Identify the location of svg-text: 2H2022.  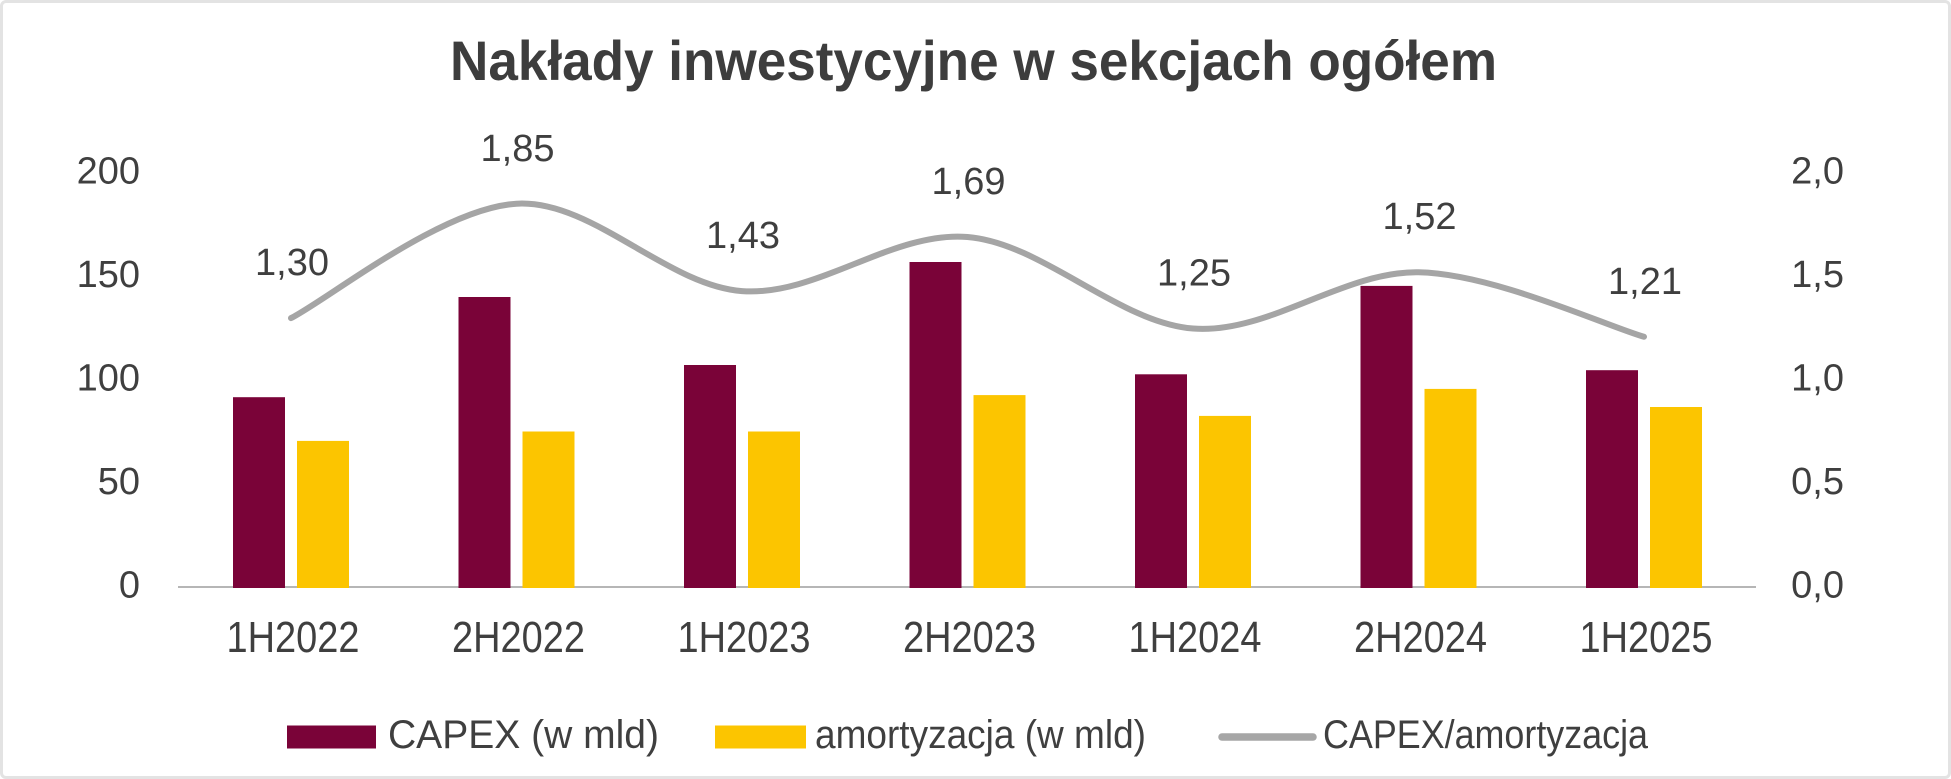
(518, 637).